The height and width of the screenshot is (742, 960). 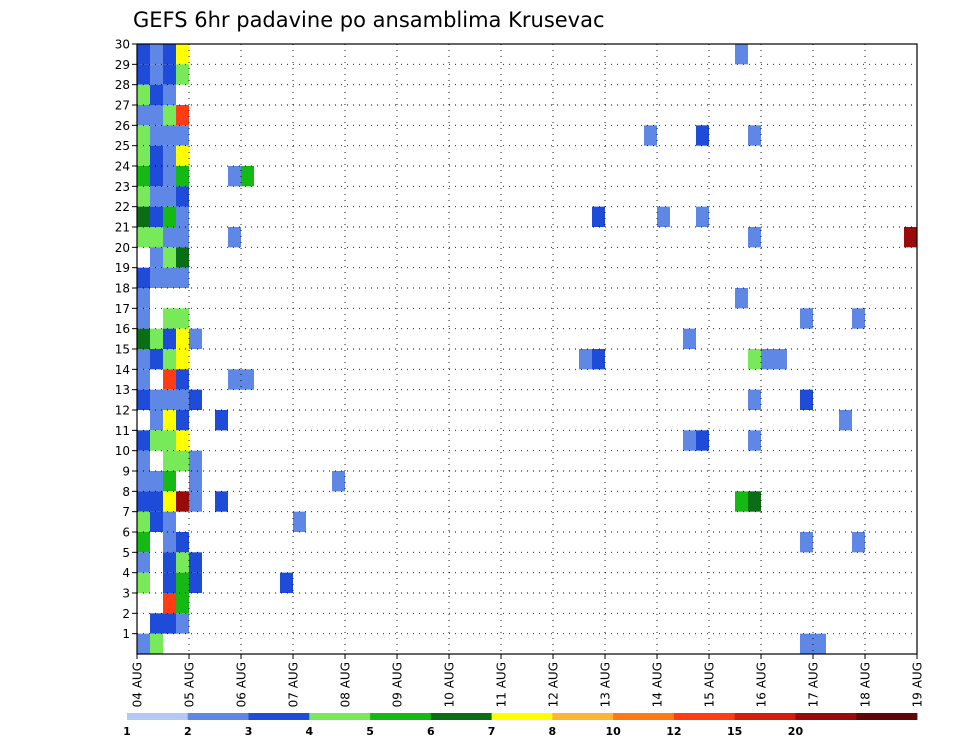 I want to click on colorbar-label: 7, so click(x=492, y=731).